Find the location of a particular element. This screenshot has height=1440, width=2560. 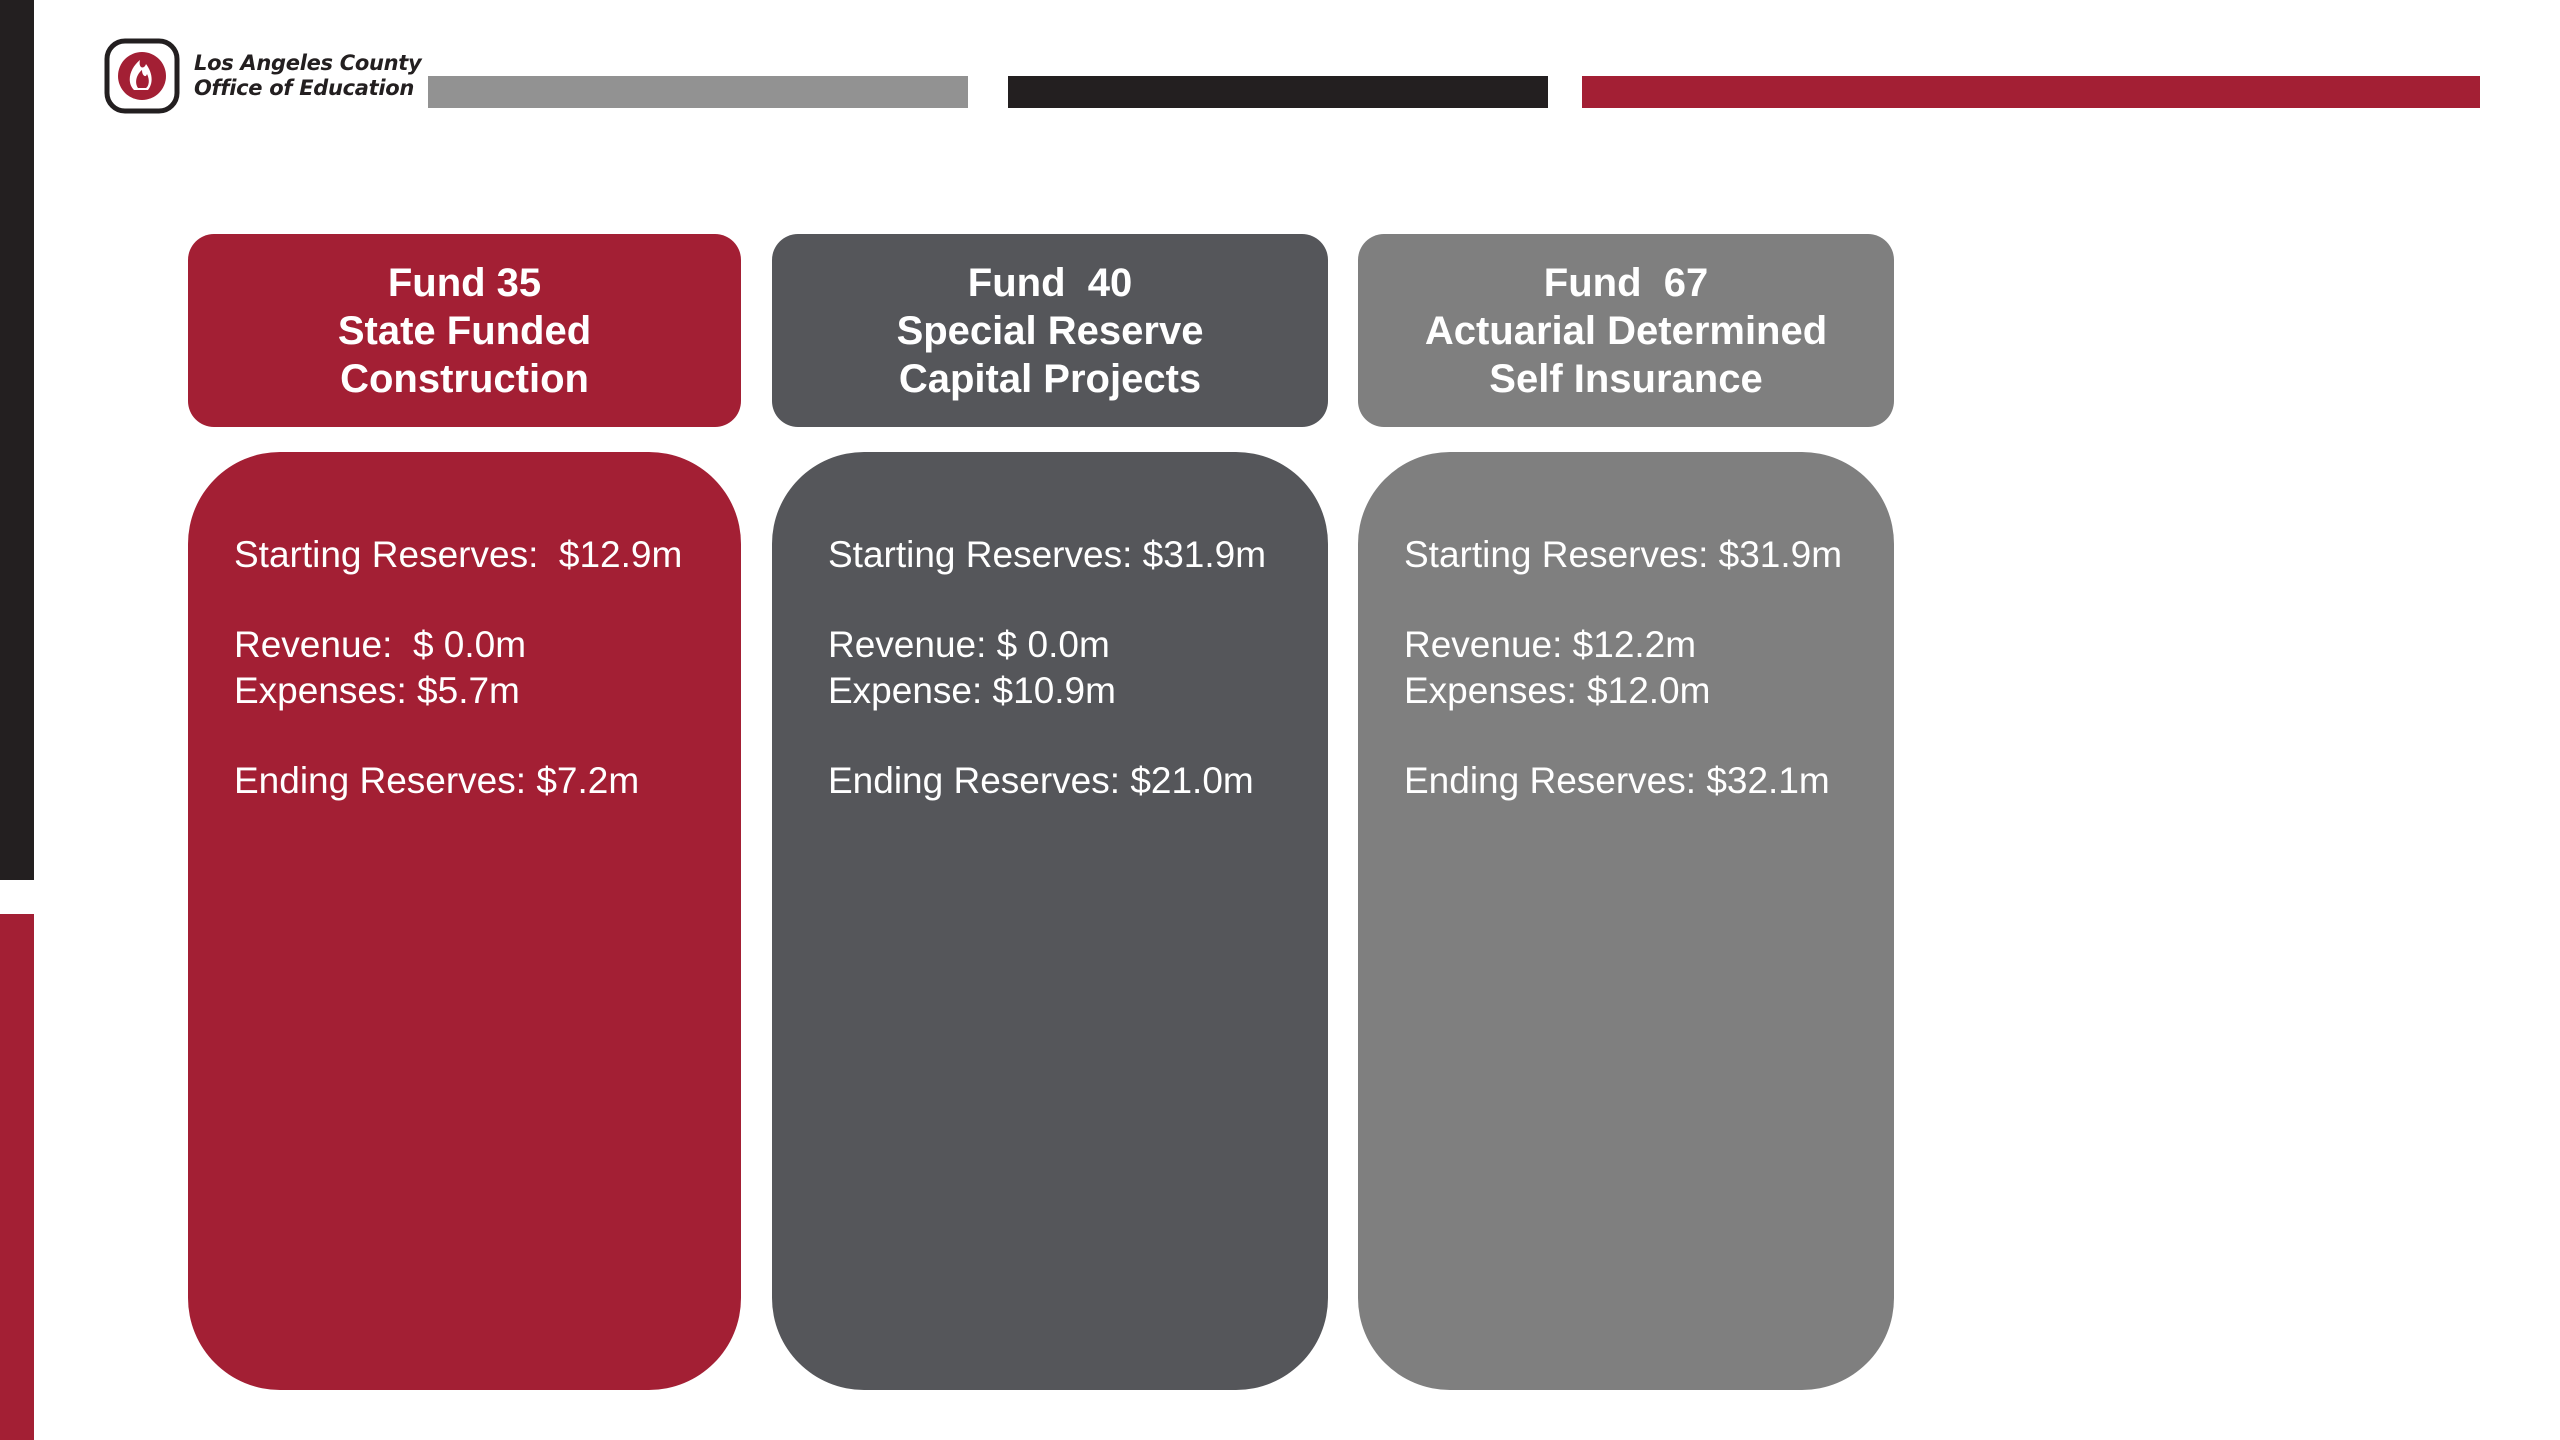

ending-reserves: Ending Reserves: $7.2m is located at coordinates (437, 780).